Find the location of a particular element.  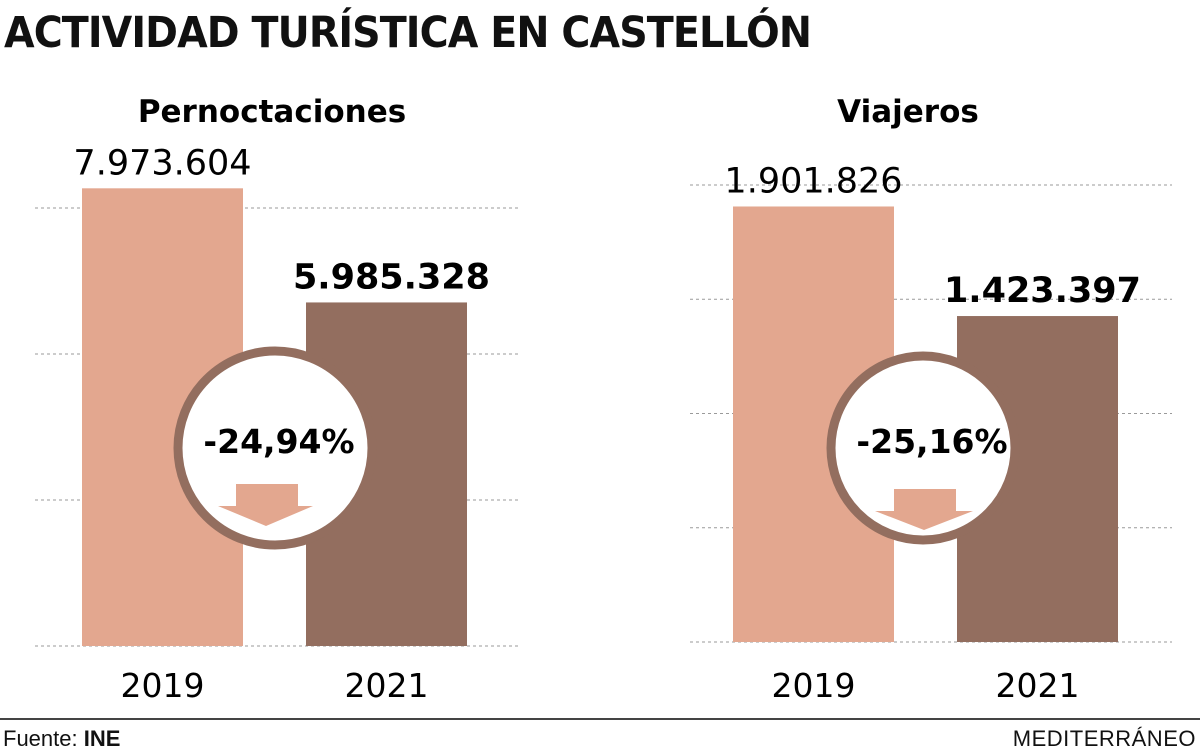

chart-viajeros-title: Viajeros is located at coordinates (908, 112).